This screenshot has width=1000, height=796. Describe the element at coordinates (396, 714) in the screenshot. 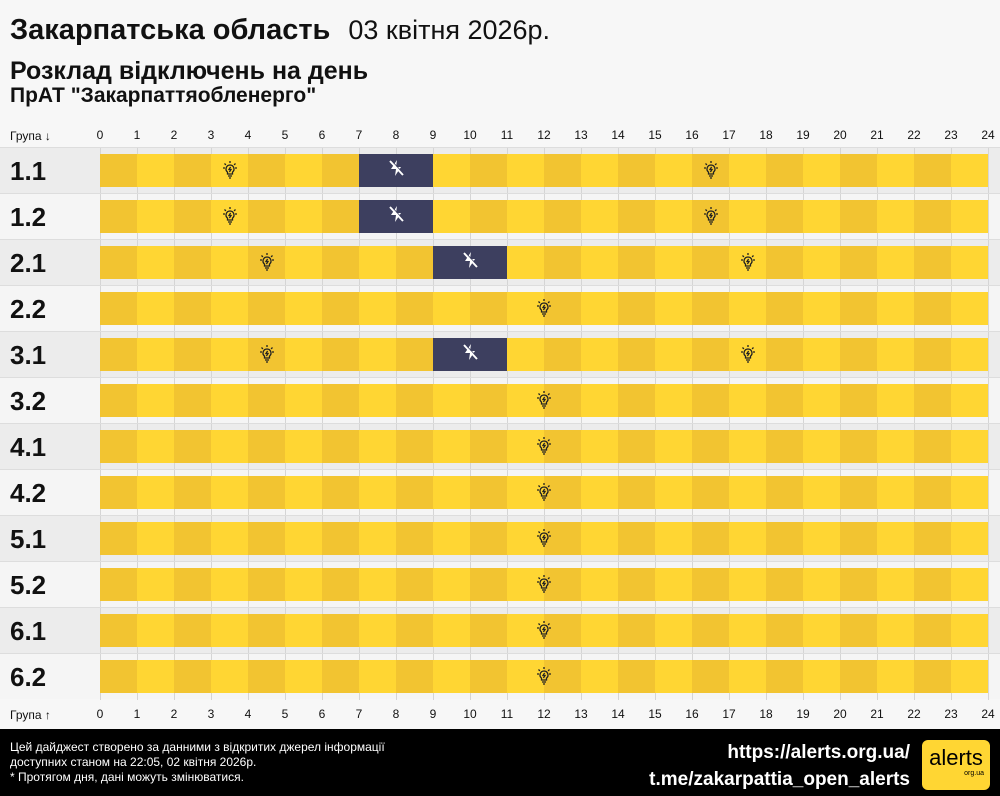

I see `hour-tick: 8` at that location.